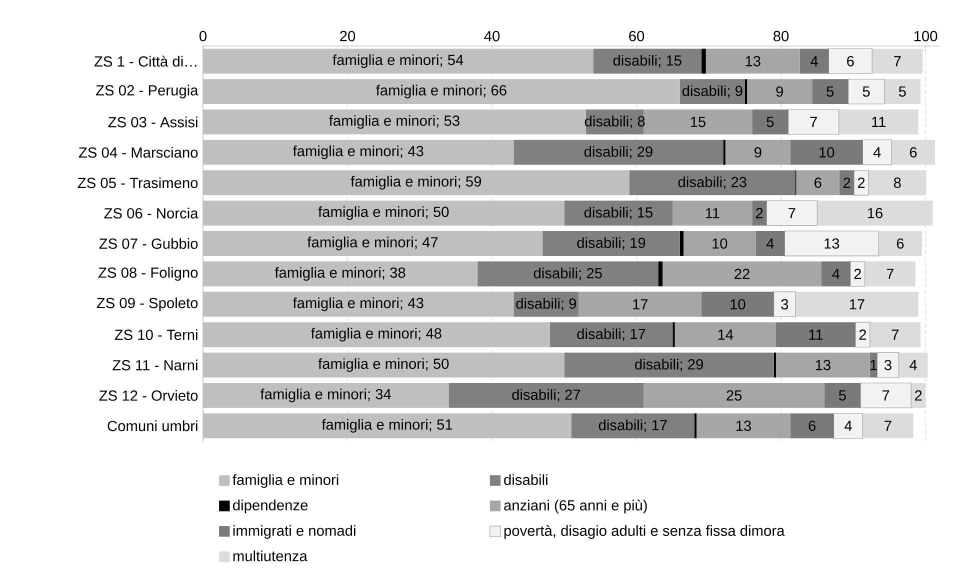 This screenshot has height=584, width=966. What do you see at coordinates (568, 274) in the screenshot?
I see `data-label: disabili; 25` at bounding box center [568, 274].